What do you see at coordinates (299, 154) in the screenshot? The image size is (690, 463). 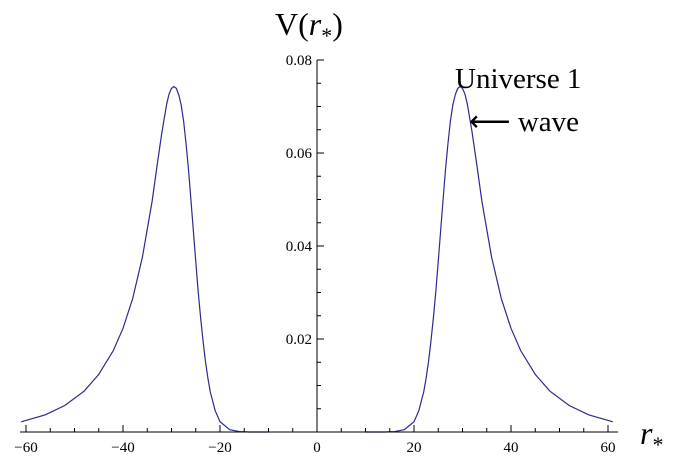 I see `y-tick-label: 0.06` at bounding box center [299, 154].